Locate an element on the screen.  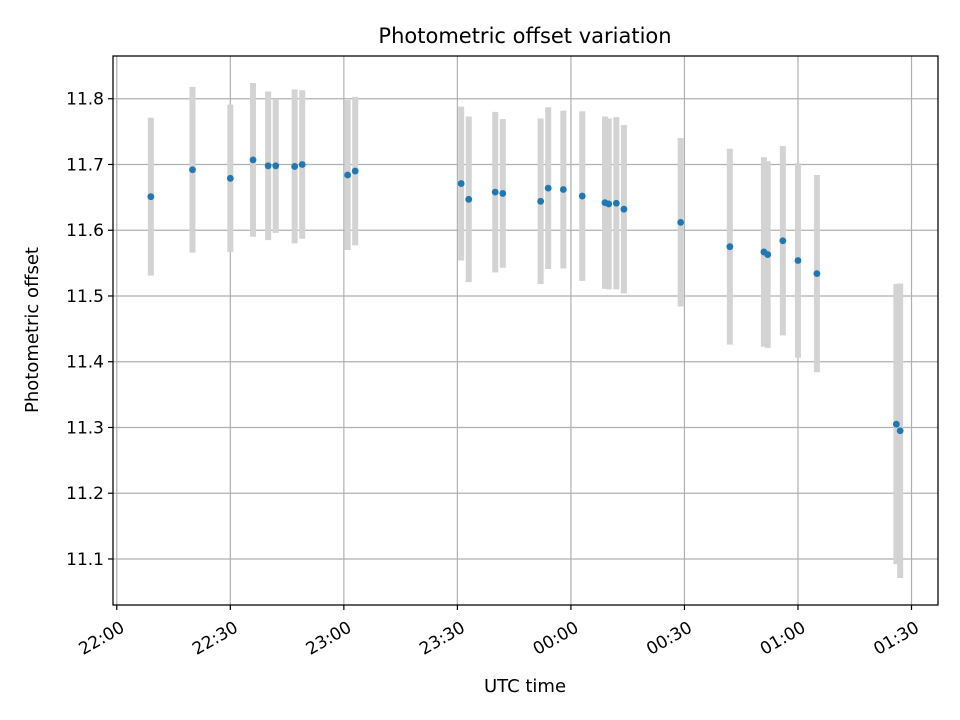
x-tick-label: 22:30 is located at coordinates (215, 639).